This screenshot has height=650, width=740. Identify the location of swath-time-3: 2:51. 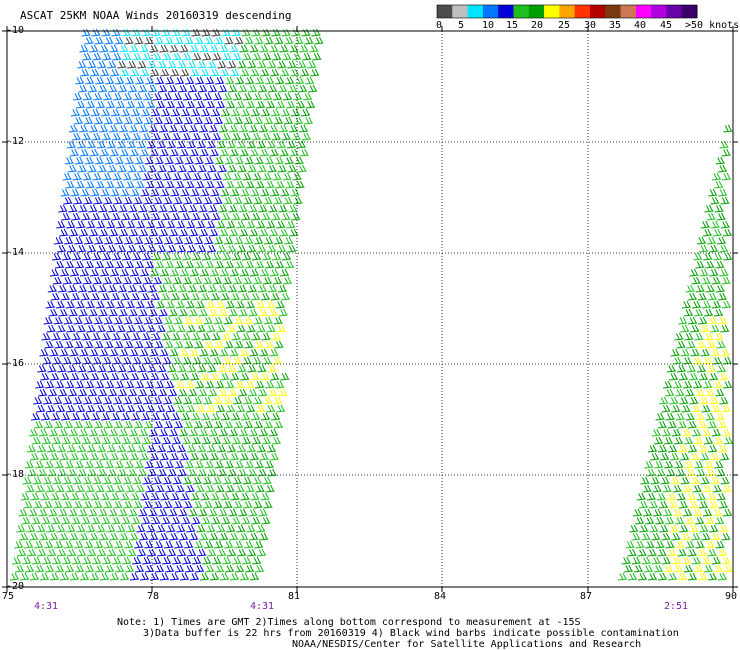
(676, 606).